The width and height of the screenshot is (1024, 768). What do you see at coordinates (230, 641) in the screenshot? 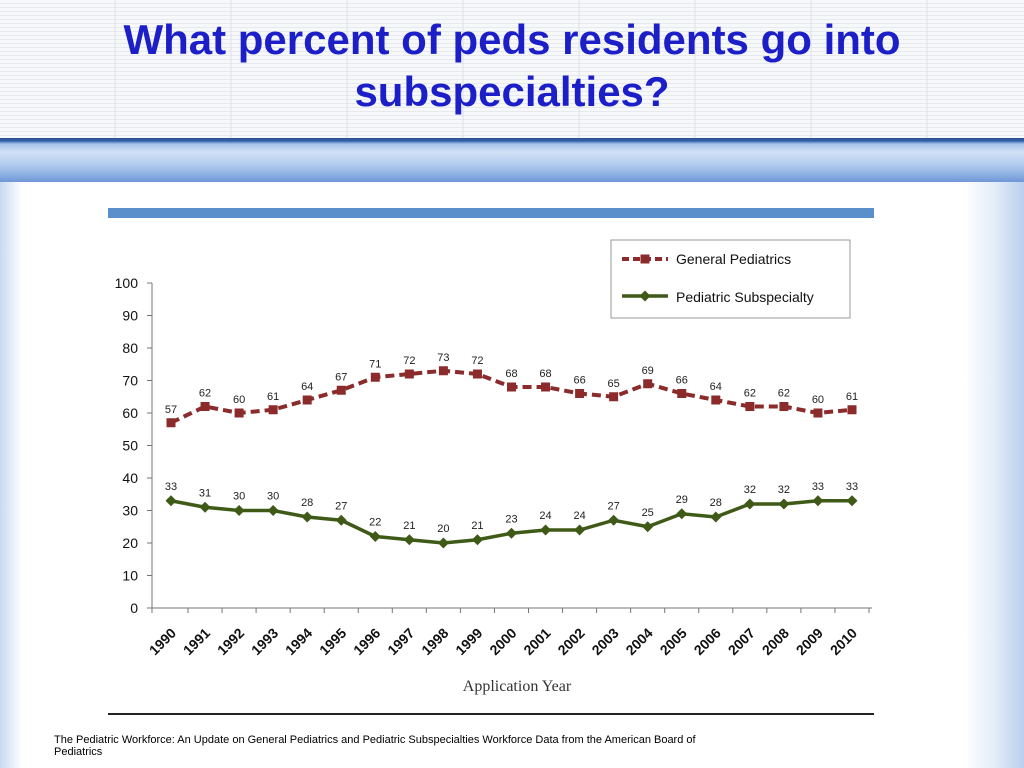
I see `x-tick-label: 1992` at bounding box center [230, 641].